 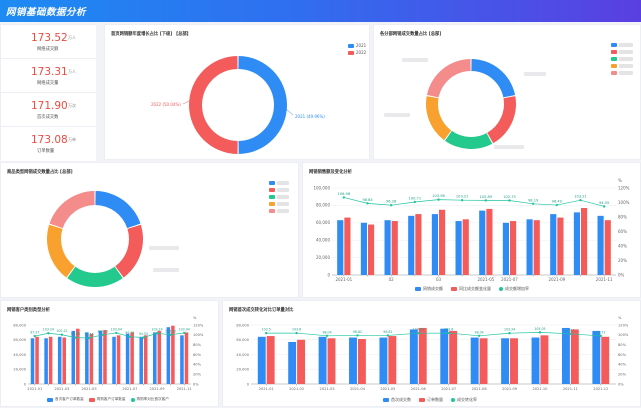 I want to click on data-label: 100.02, so click(x=170, y=331).